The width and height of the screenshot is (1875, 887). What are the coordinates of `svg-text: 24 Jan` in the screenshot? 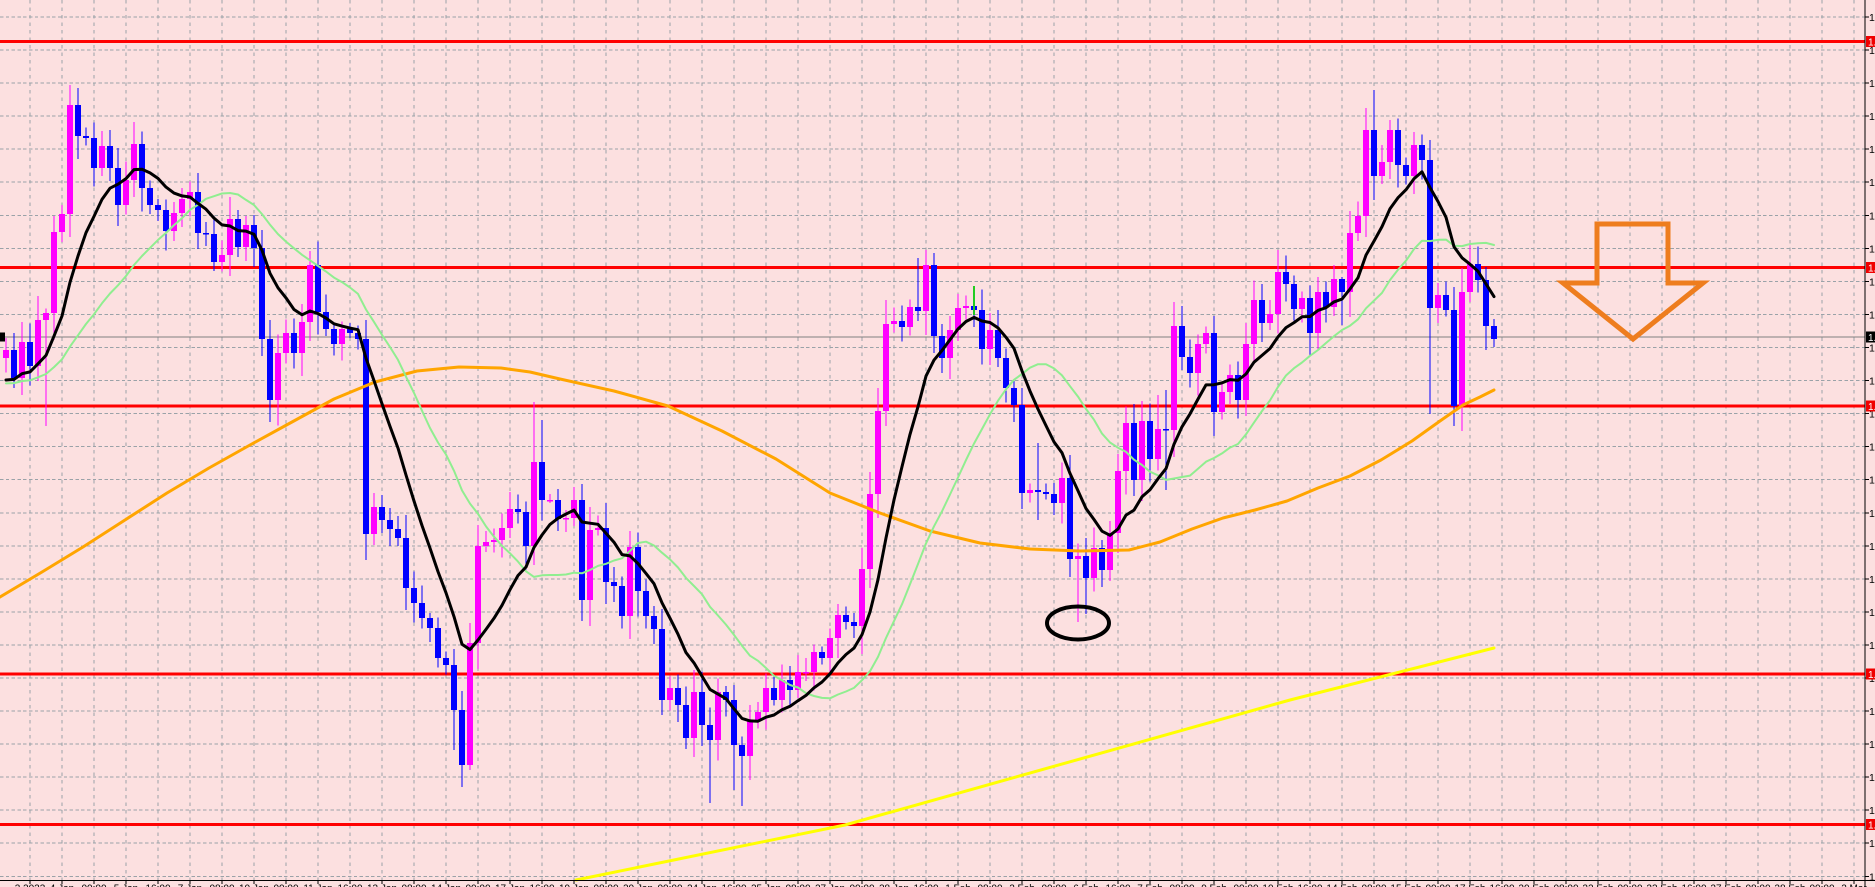 It's located at (702, 885).